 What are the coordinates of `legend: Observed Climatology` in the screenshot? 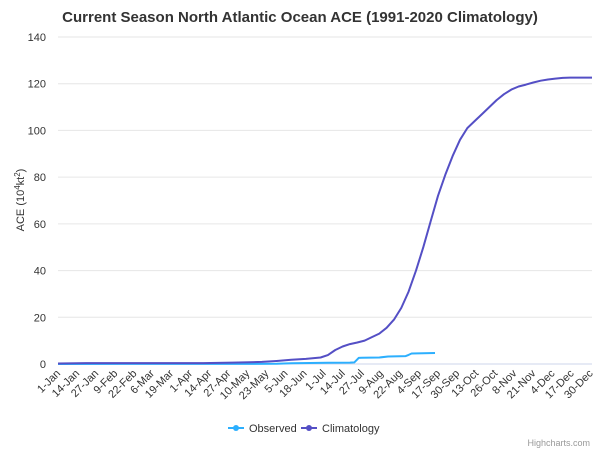 It's located at (304, 429).